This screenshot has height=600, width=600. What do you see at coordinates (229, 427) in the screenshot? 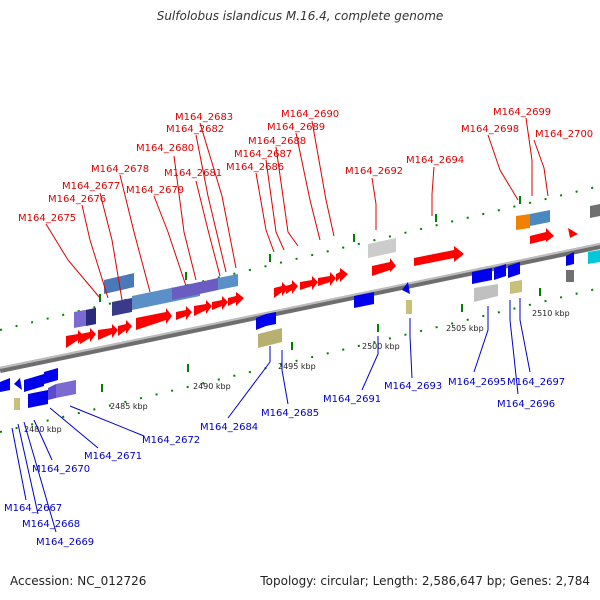
I see `gene-label-M164_2684: M164_2684` at bounding box center [229, 427].